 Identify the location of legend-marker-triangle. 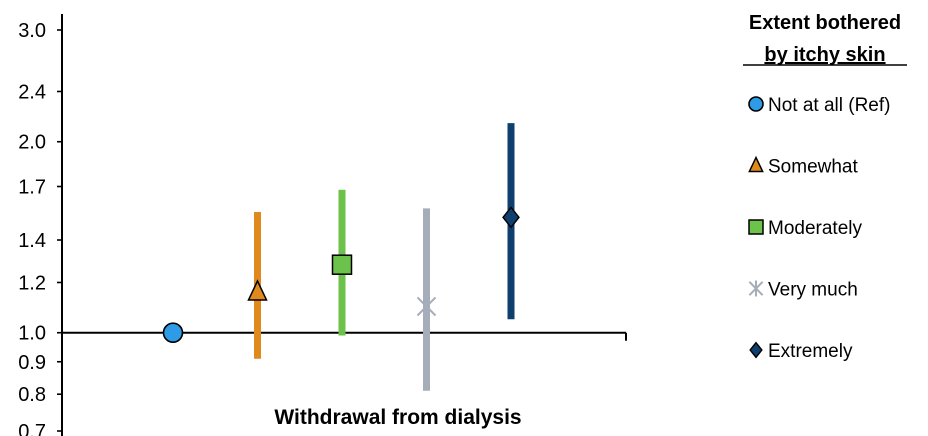
(756, 164).